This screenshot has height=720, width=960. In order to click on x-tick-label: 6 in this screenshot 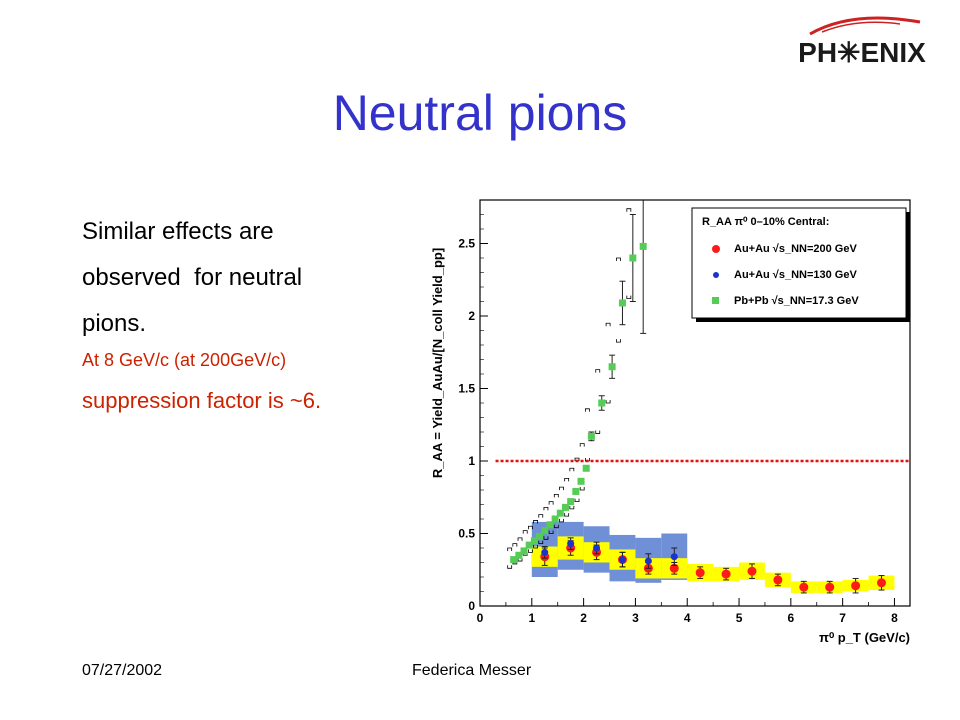, I will do `click(790, 618)`.